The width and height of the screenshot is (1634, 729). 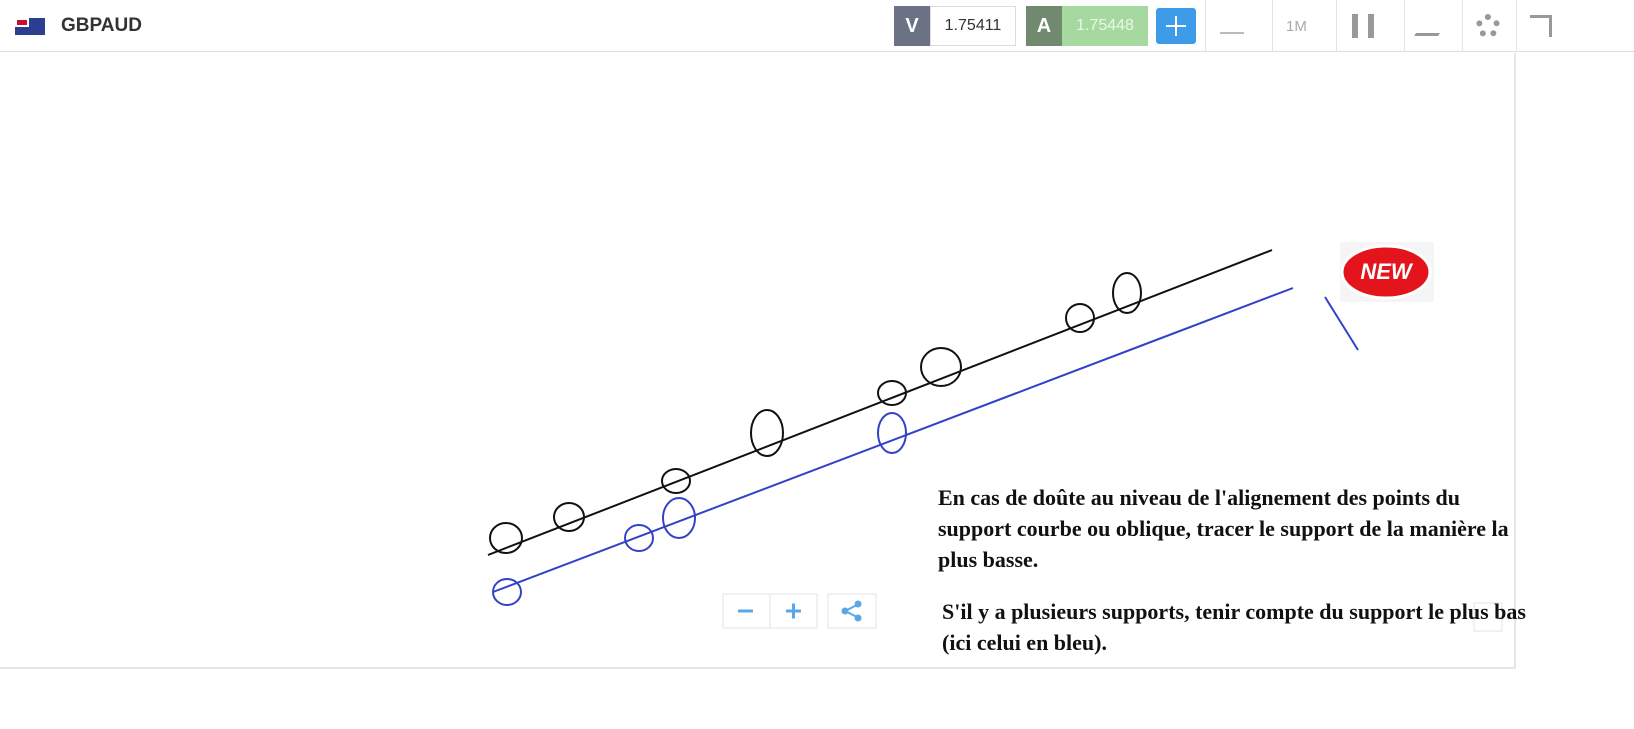 What do you see at coordinates (1232, 26) in the screenshot?
I see `compare-icon` at bounding box center [1232, 26].